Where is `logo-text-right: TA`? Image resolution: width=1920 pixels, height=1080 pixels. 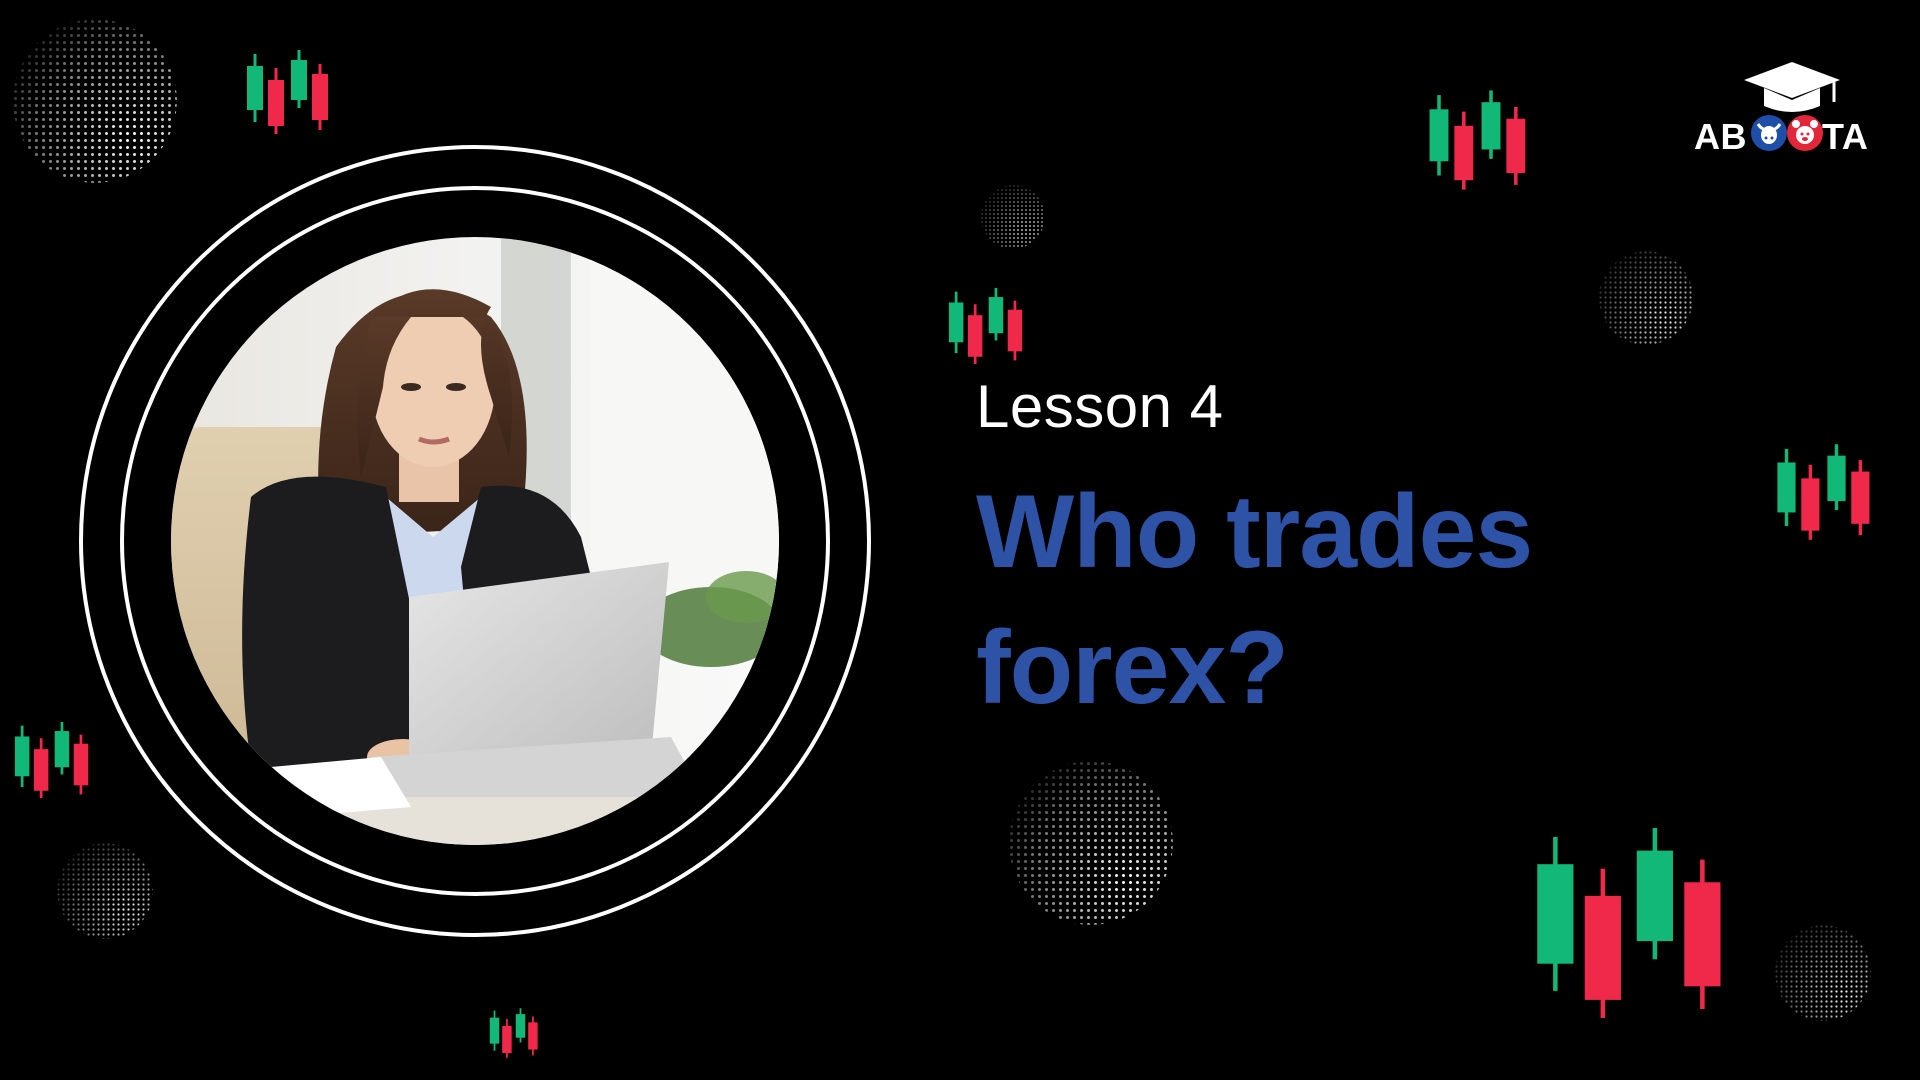
logo-text-right: TA is located at coordinates (1845, 136).